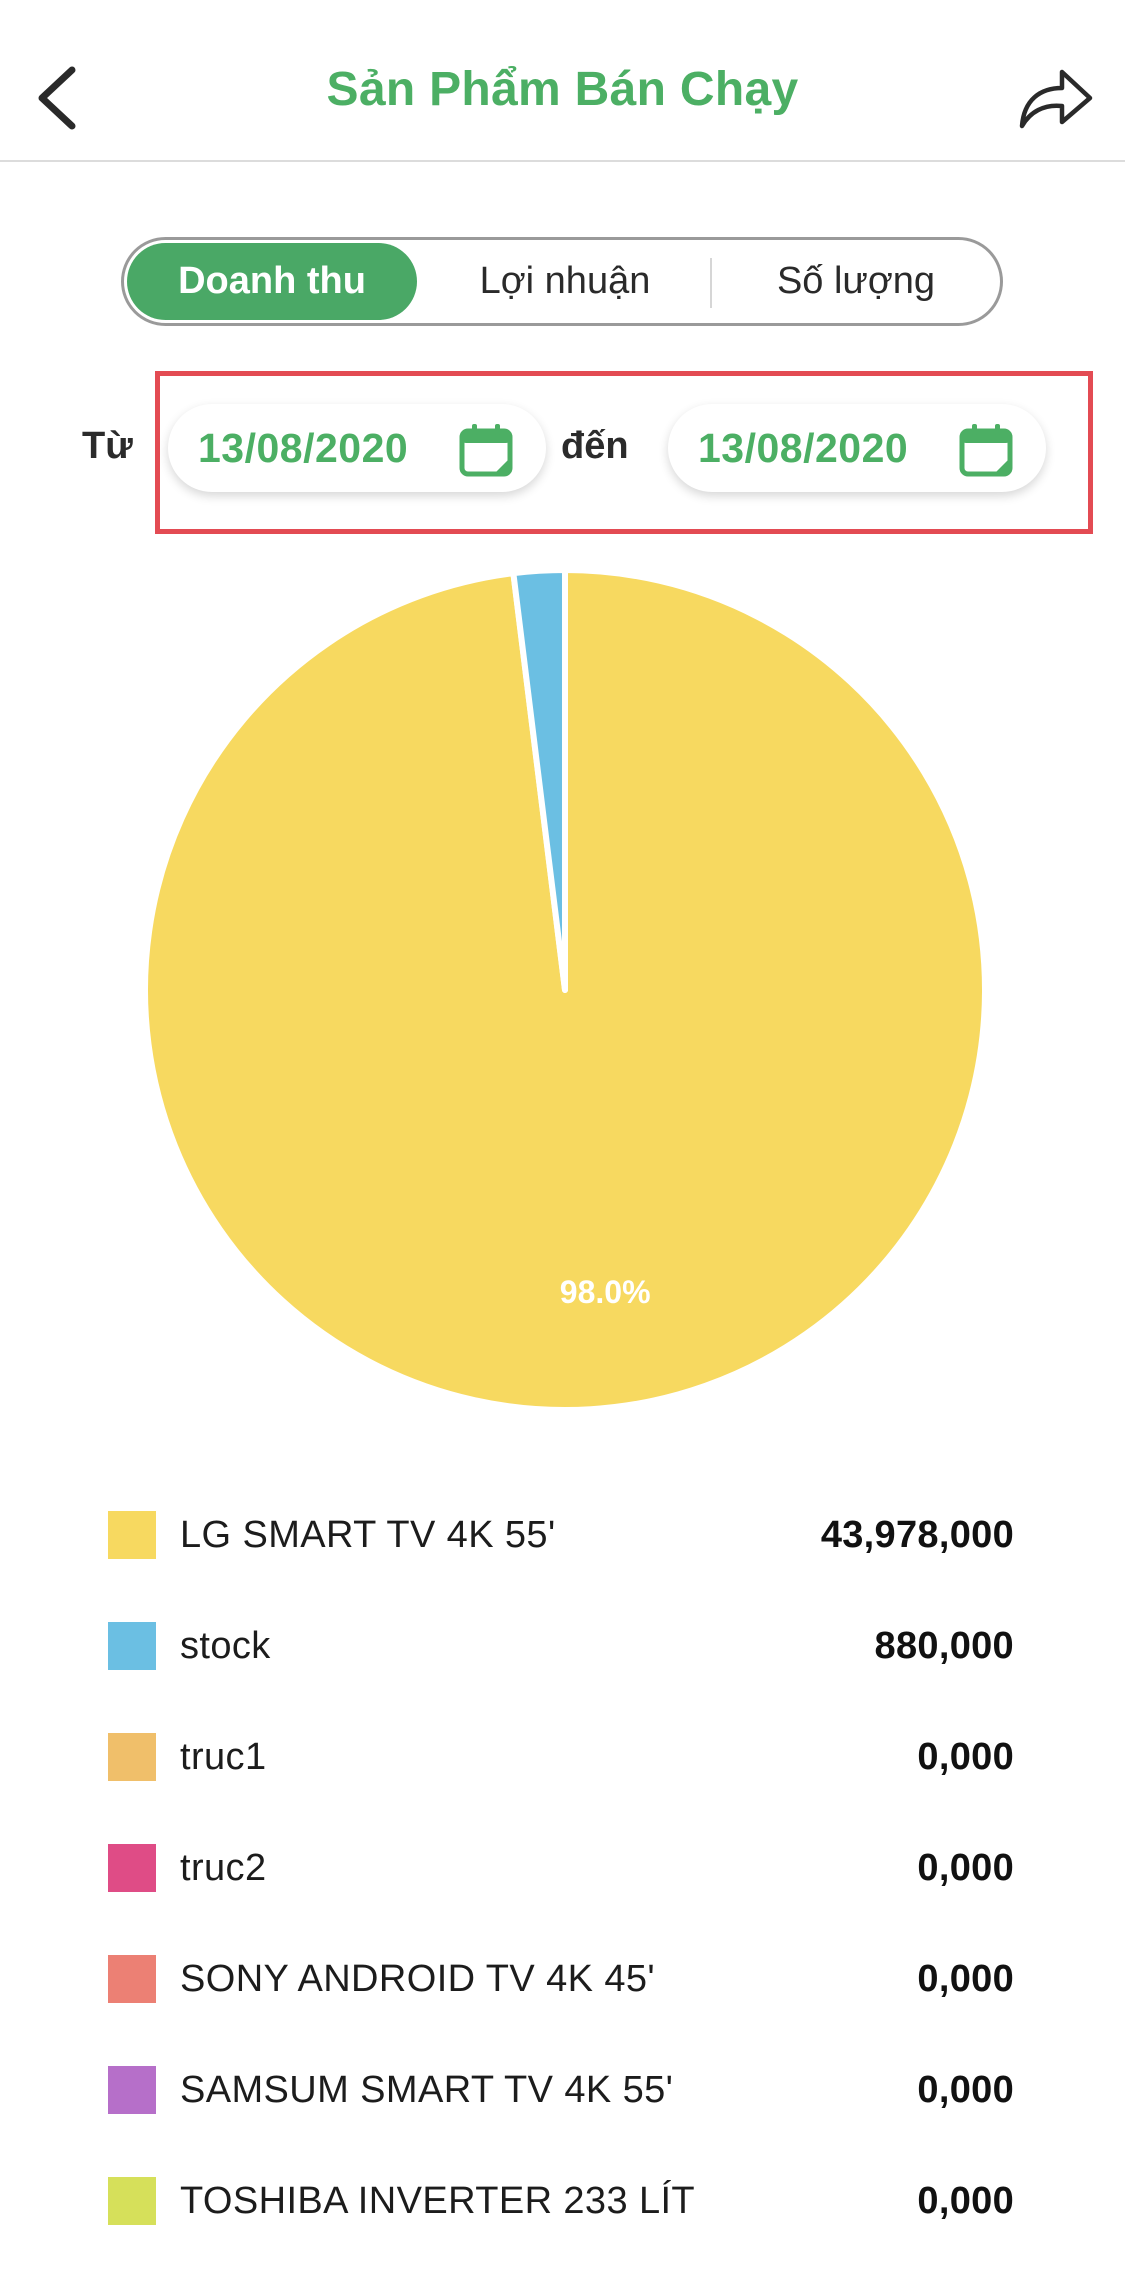 The height and width of the screenshot is (2279, 1125). What do you see at coordinates (565, 281) in the screenshot?
I see `tab-loi-nhuan: Lợi nhuận` at bounding box center [565, 281].